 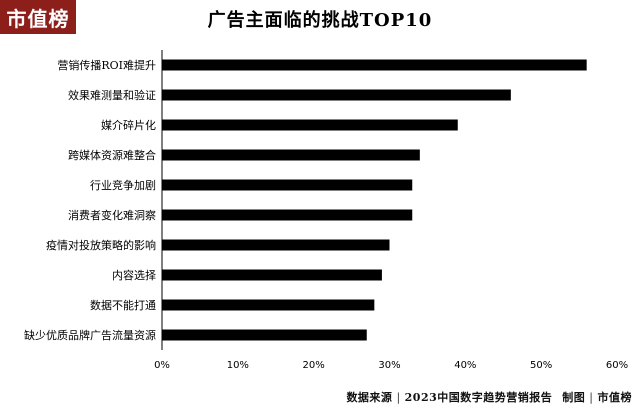 What do you see at coordinates (90, 335) in the screenshot?
I see `category-label: 缺少优质品牌广告流量资源` at bounding box center [90, 335].